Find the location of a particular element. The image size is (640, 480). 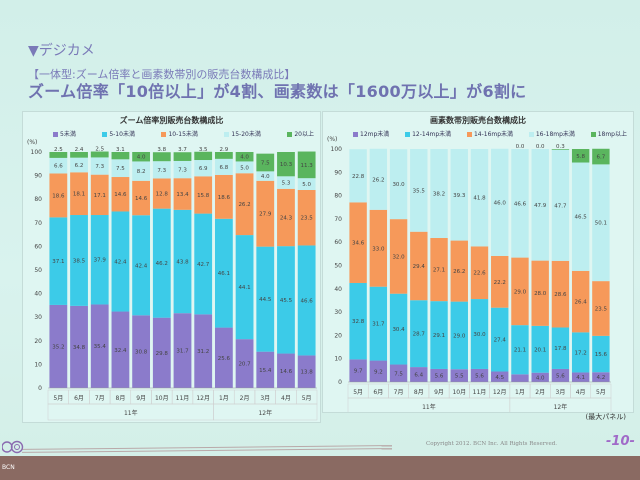

y-tick-label: 30 is located at coordinates (338, 312).